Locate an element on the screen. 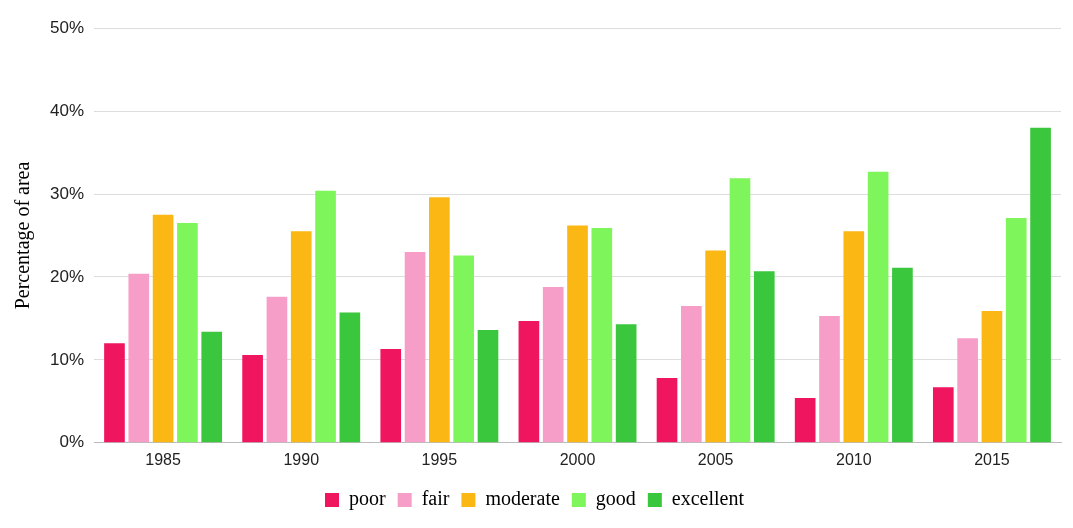 This screenshot has height=528, width=1073. x-tick-label: 1990 is located at coordinates (301, 459).